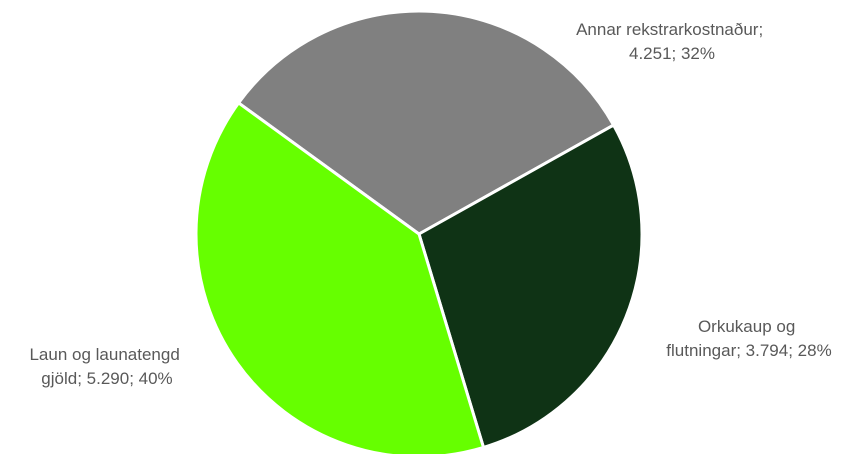  Describe the element at coordinates (672, 41) in the screenshot. I see `slice-label-annar: Annar rekstrarkostnaður; 4.251; 32%` at that location.